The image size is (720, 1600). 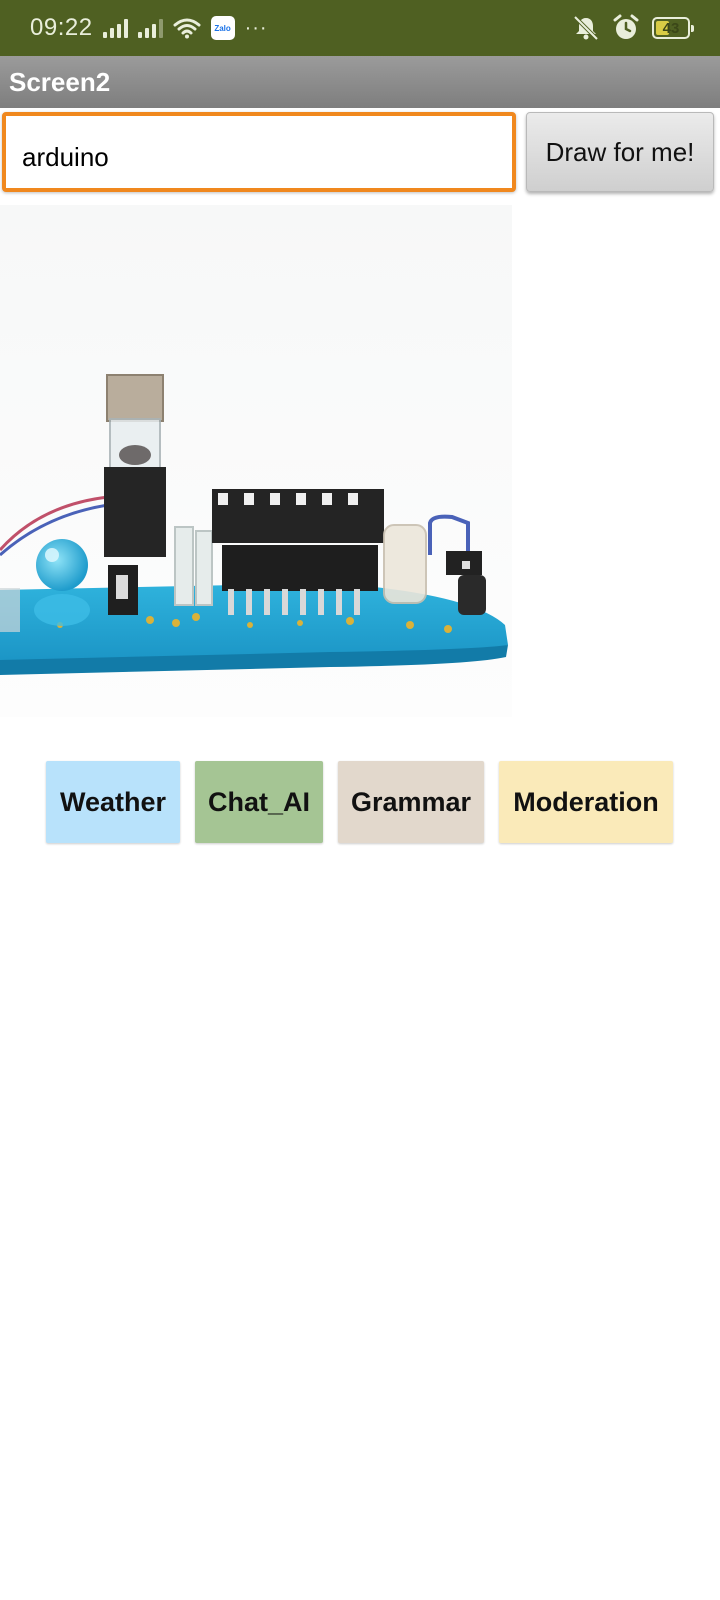 I want to click on battery-icon: 43, so click(x=673, y=28).